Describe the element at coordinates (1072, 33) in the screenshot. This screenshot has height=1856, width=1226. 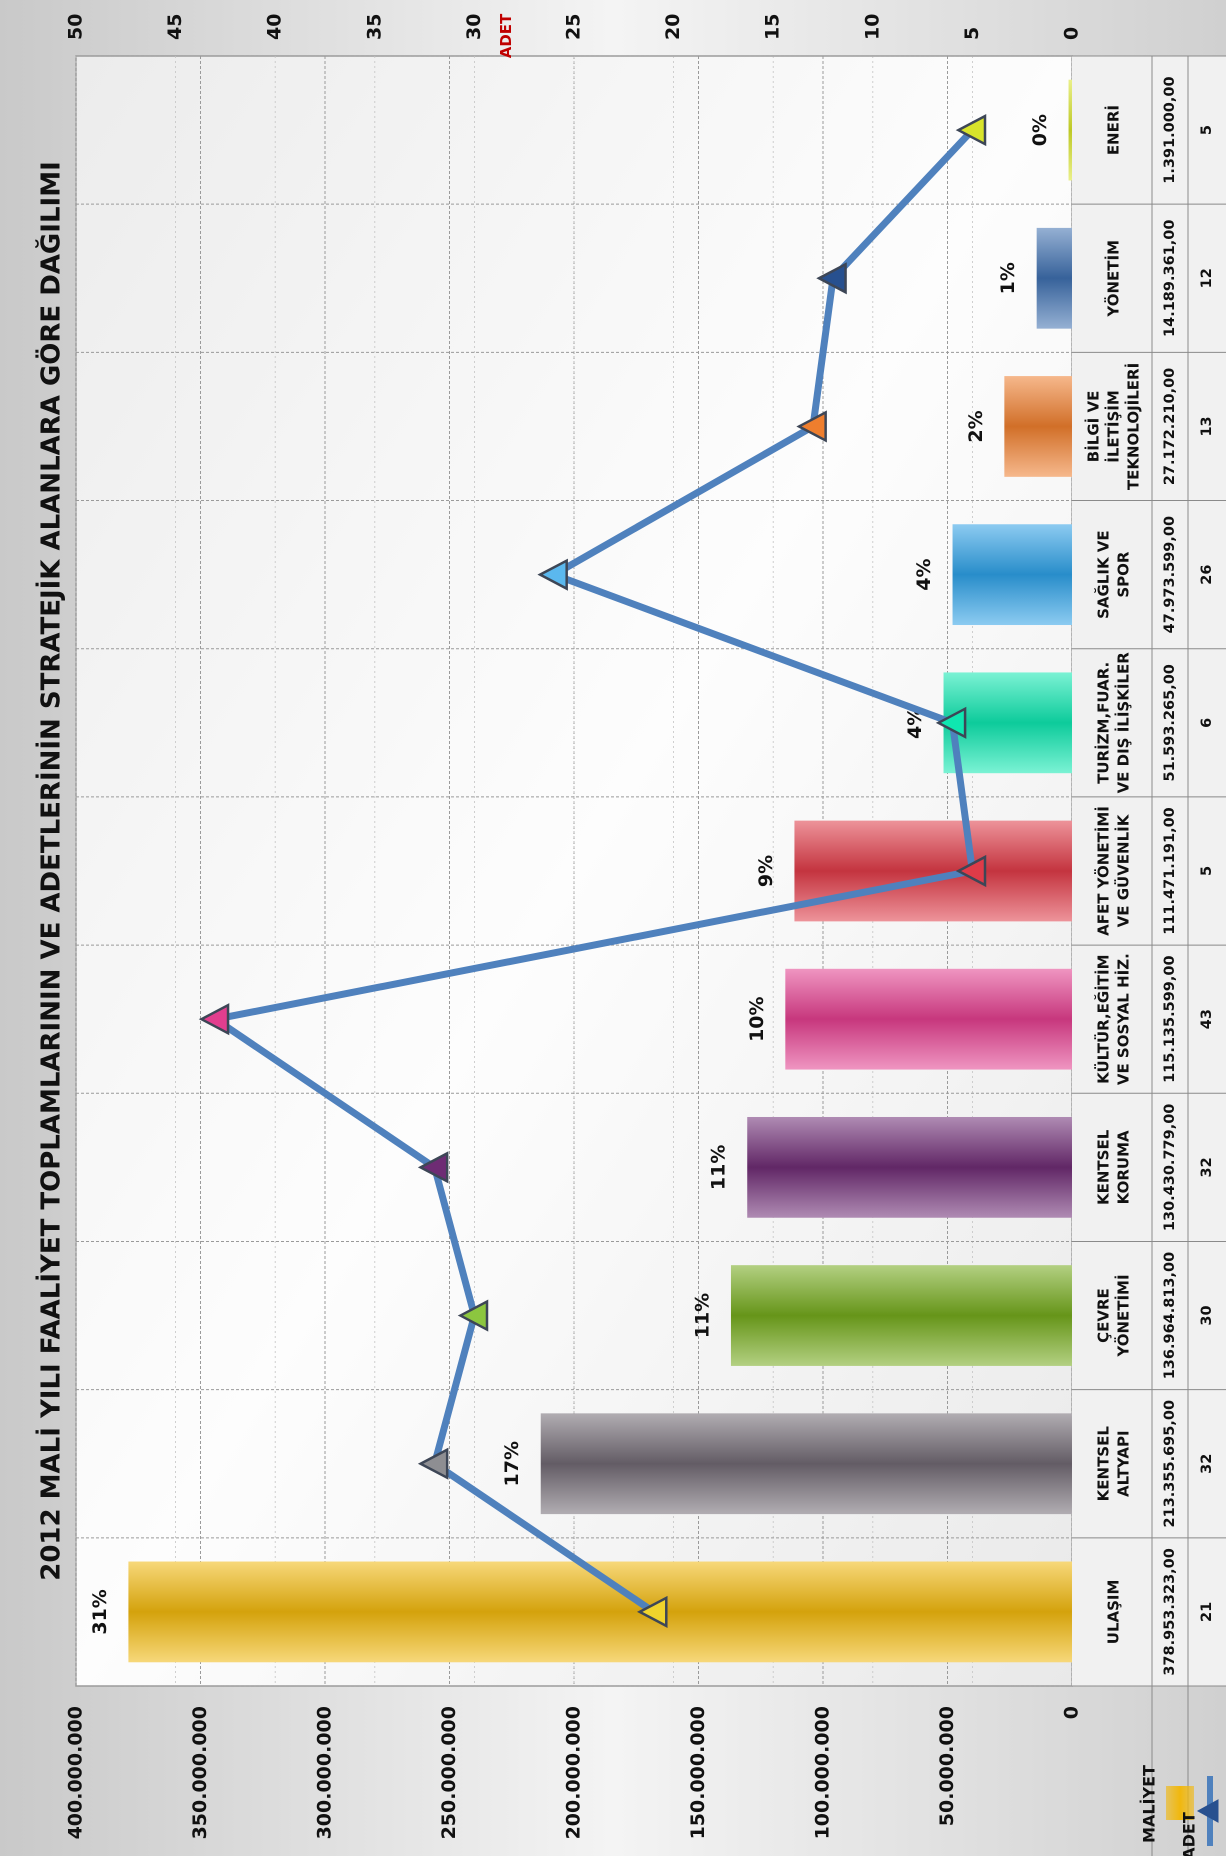
I see `right-axis-tick-label: 0` at that location.